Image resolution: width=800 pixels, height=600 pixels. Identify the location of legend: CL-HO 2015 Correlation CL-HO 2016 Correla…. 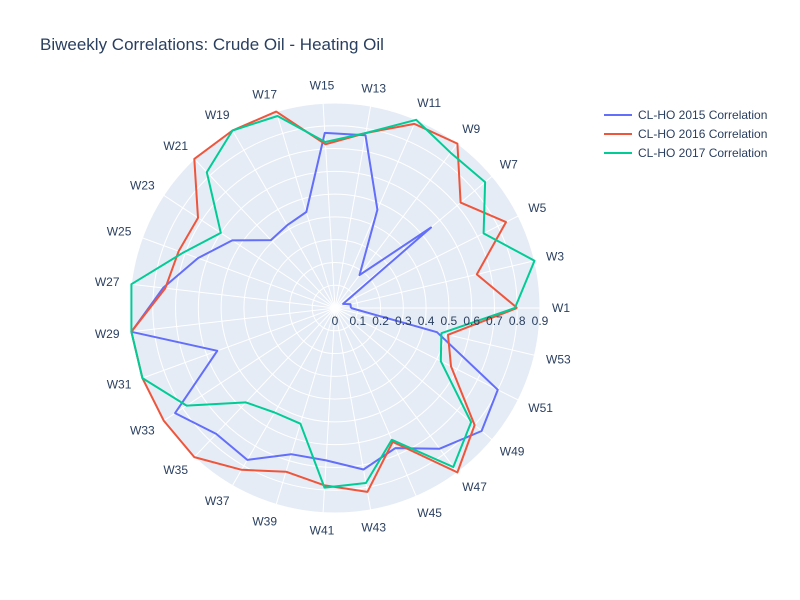
(685, 134).